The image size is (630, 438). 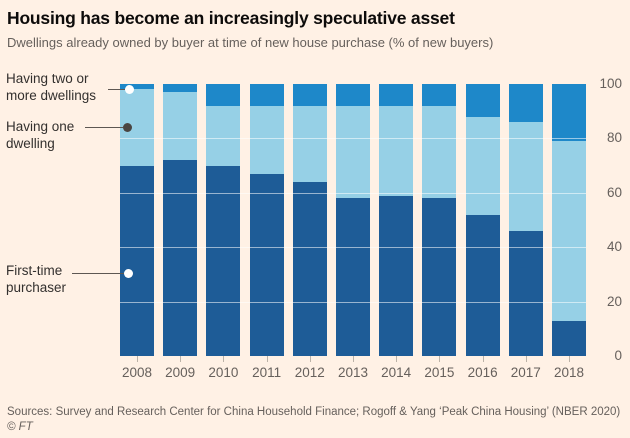 I want to click on segment-two-or-more-2017, so click(x=525, y=103).